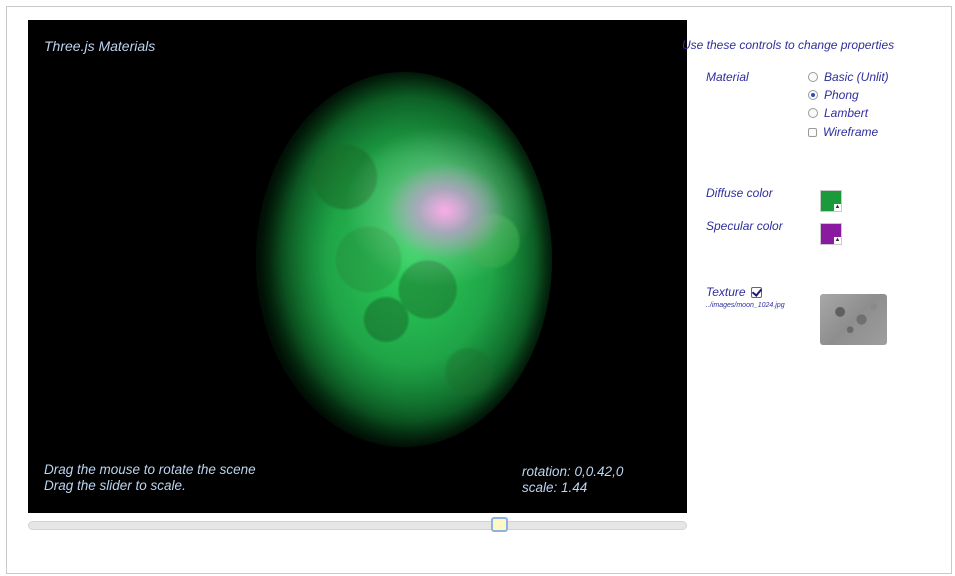  I want to click on radio-lambert, so click(813, 113).